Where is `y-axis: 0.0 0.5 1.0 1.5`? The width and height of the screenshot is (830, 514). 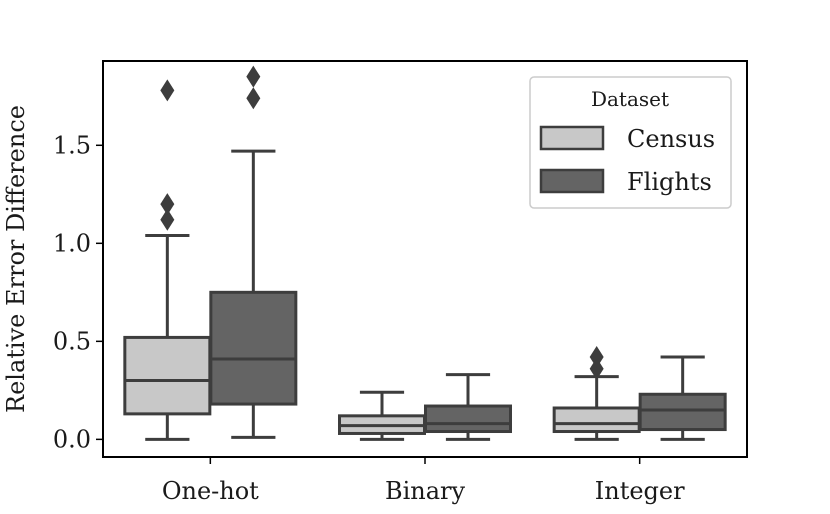
y-axis: 0.0 0.5 1.0 1.5 is located at coordinates (78, 292).